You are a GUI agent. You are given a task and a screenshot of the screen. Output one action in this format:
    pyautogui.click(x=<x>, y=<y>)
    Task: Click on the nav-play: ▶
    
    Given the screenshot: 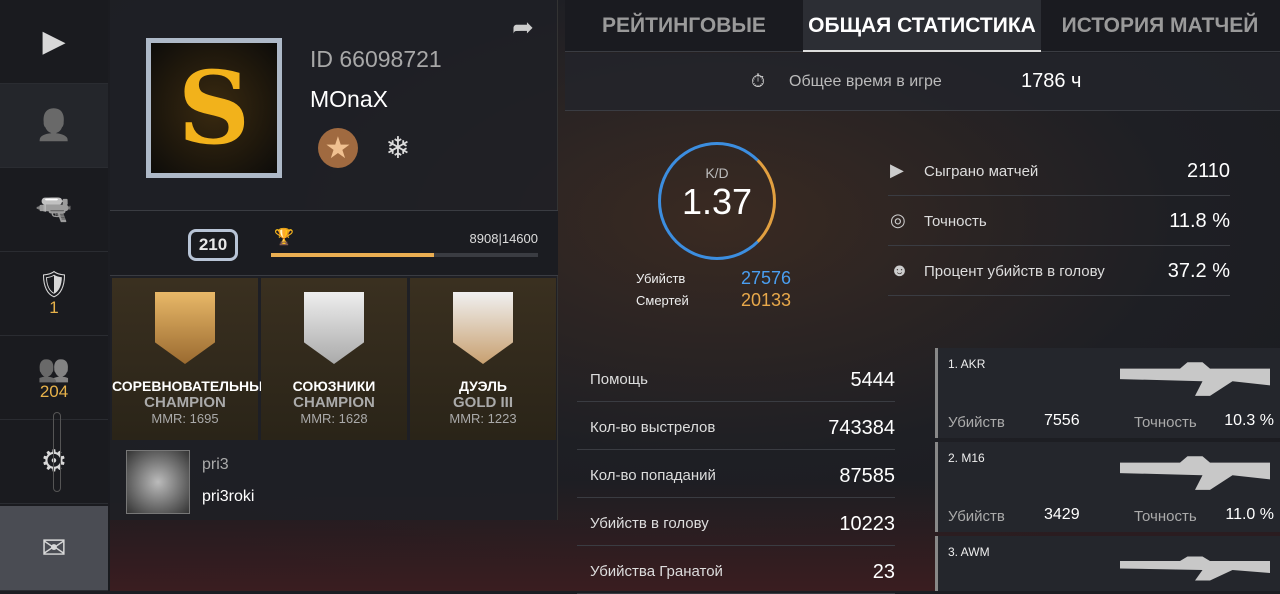 What is the action you would take?
    pyautogui.click(x=54, y=42)
    